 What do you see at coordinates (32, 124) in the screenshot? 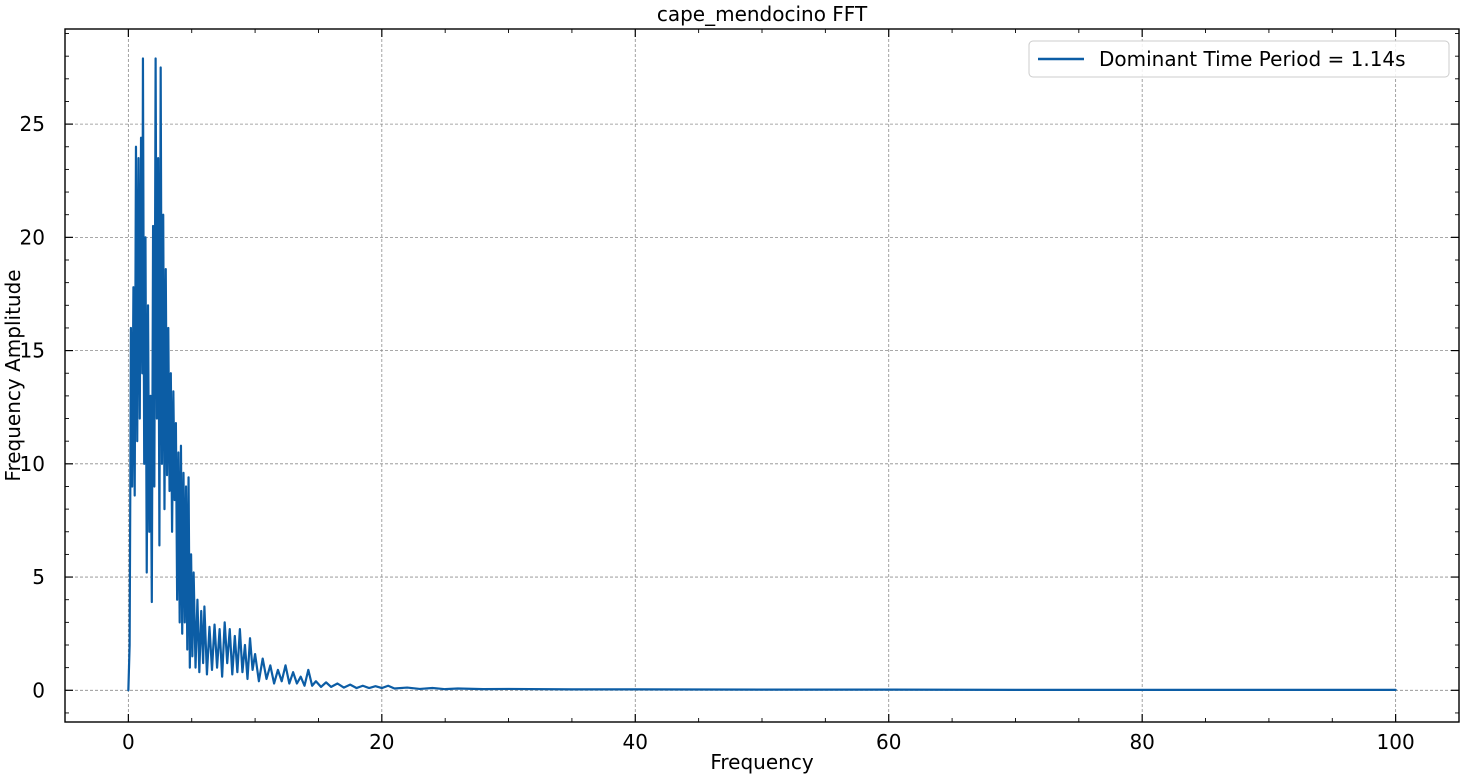
I see `y-tick-label: 25` at bounding box center [32, 124].